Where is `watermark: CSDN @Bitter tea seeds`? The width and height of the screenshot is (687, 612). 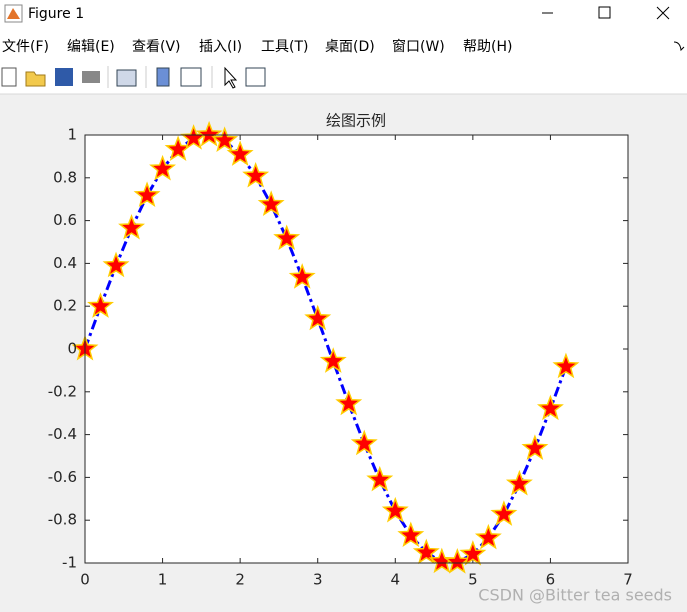
watermark: CSDN @Bitter tea seeds is located at coordinates (575, 595).